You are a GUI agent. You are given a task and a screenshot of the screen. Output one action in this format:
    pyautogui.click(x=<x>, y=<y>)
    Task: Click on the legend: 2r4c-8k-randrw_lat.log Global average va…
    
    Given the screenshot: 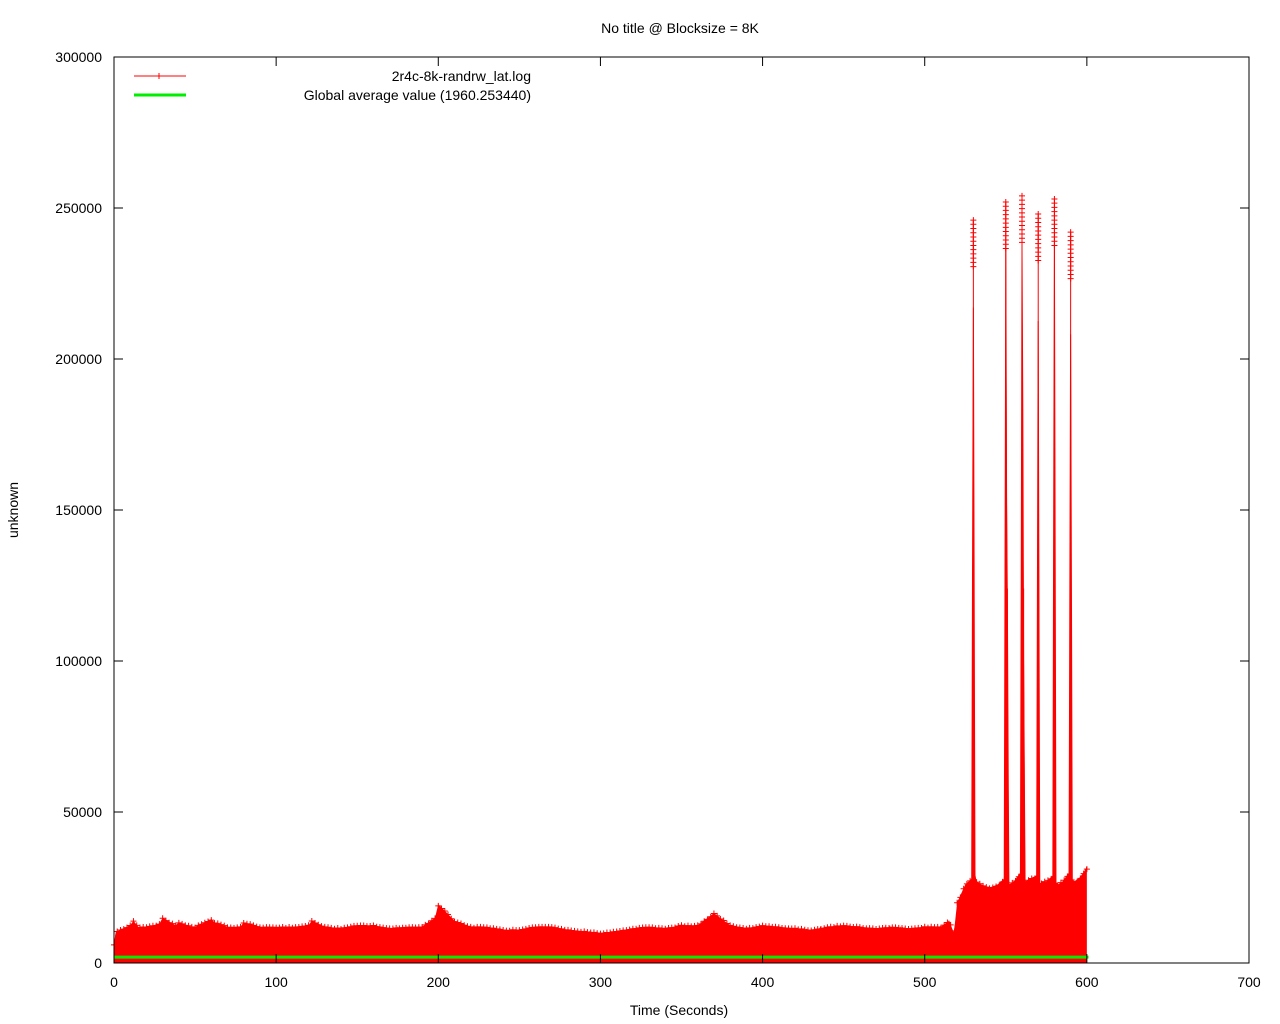 What is the action you would take?
    pyautogui.click(x=332, y=85)
    